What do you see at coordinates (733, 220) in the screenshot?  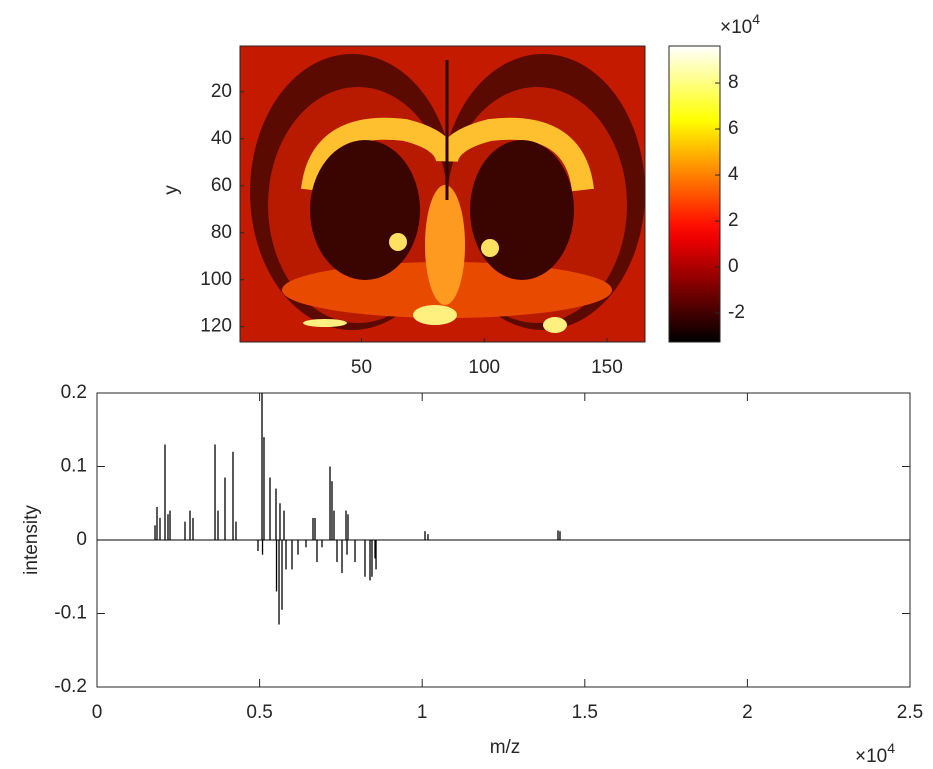 I see `colorbar-tick-label: 2` at bounding box center [733, 220].